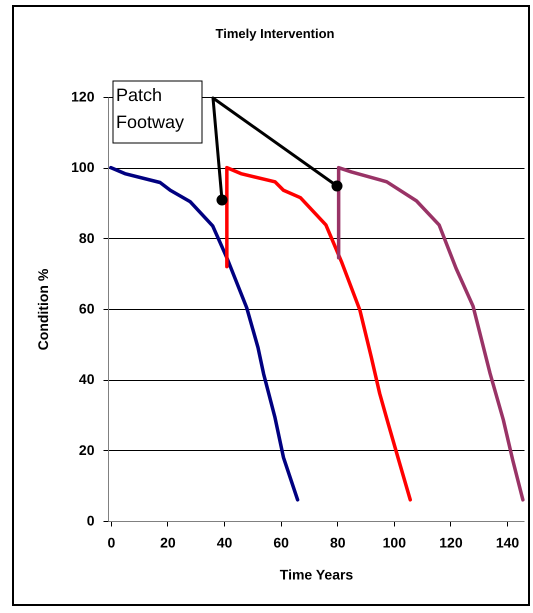  I want to click on x-tick-label: 60, so click(281, 542).